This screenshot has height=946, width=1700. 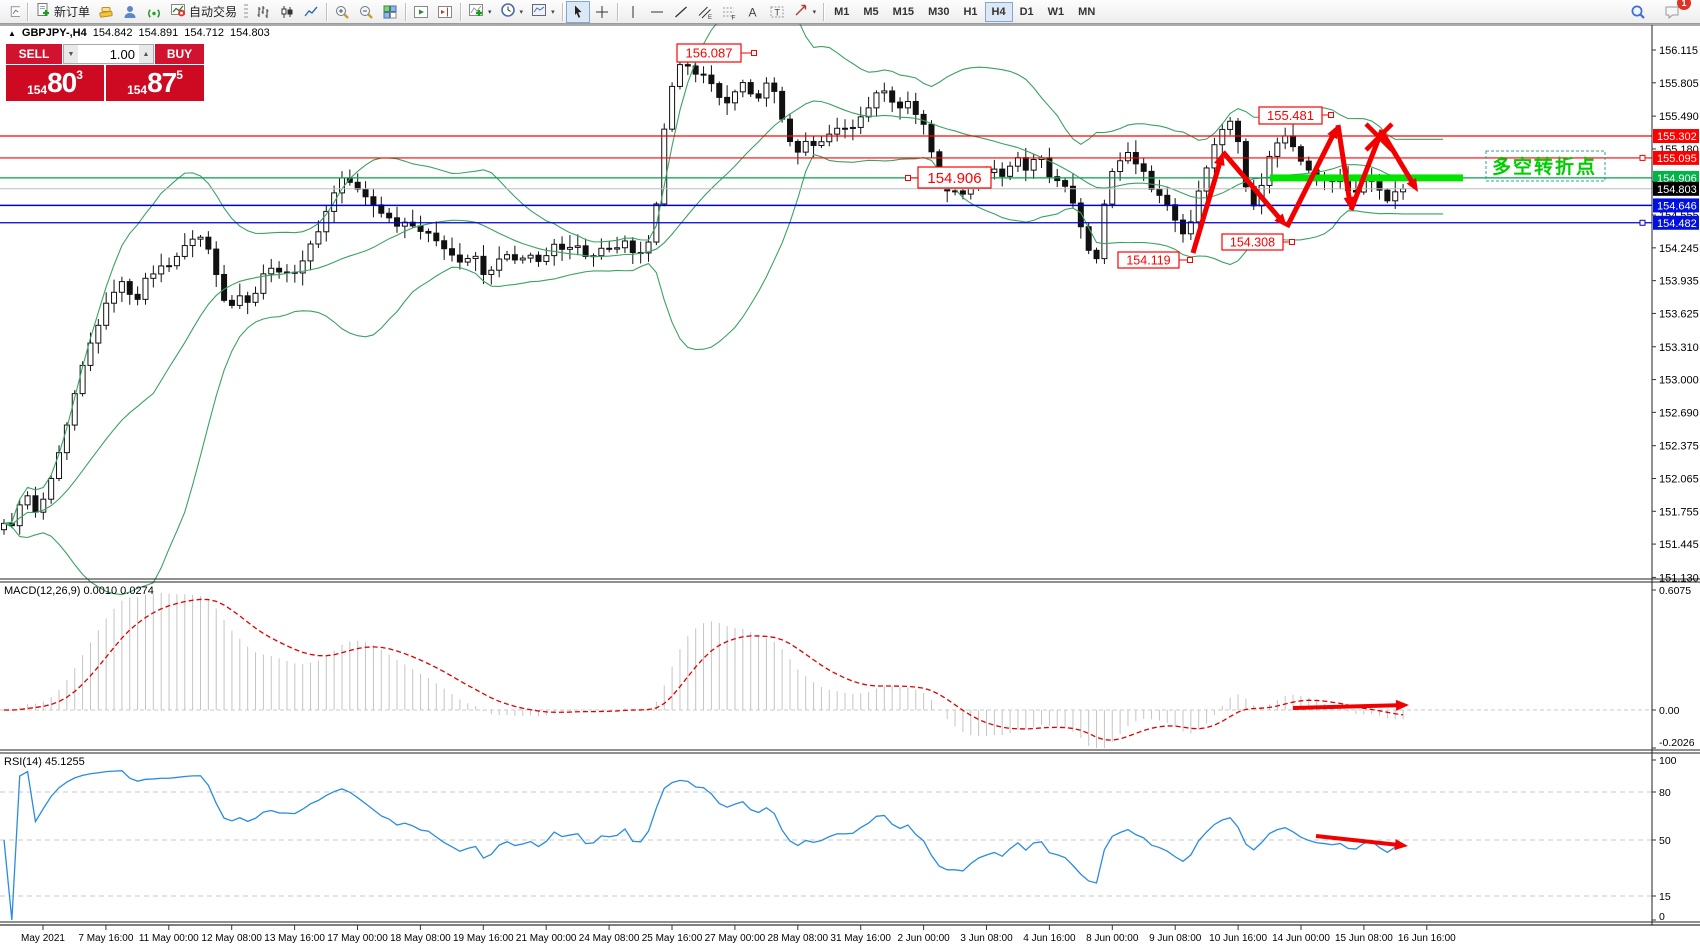 What do you see at coordinates (923, 938) in the screenshot?
I see `svg-text: 2 Jun 00:00` at bounding box center [923, 938].